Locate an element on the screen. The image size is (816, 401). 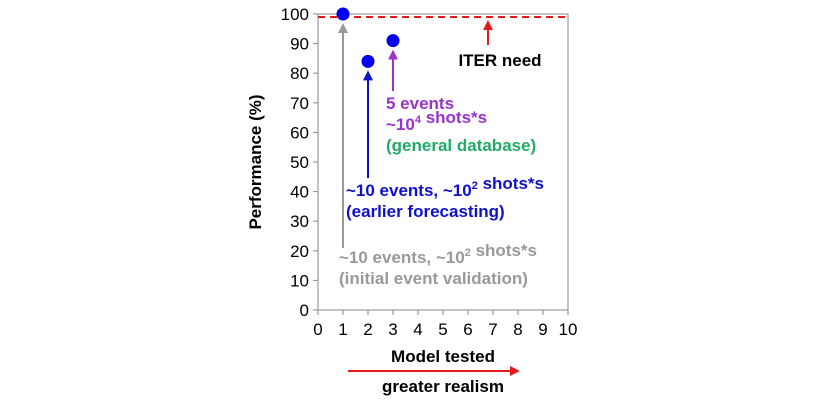
x-tick-label: 3 is located at coordinates (392, 329).